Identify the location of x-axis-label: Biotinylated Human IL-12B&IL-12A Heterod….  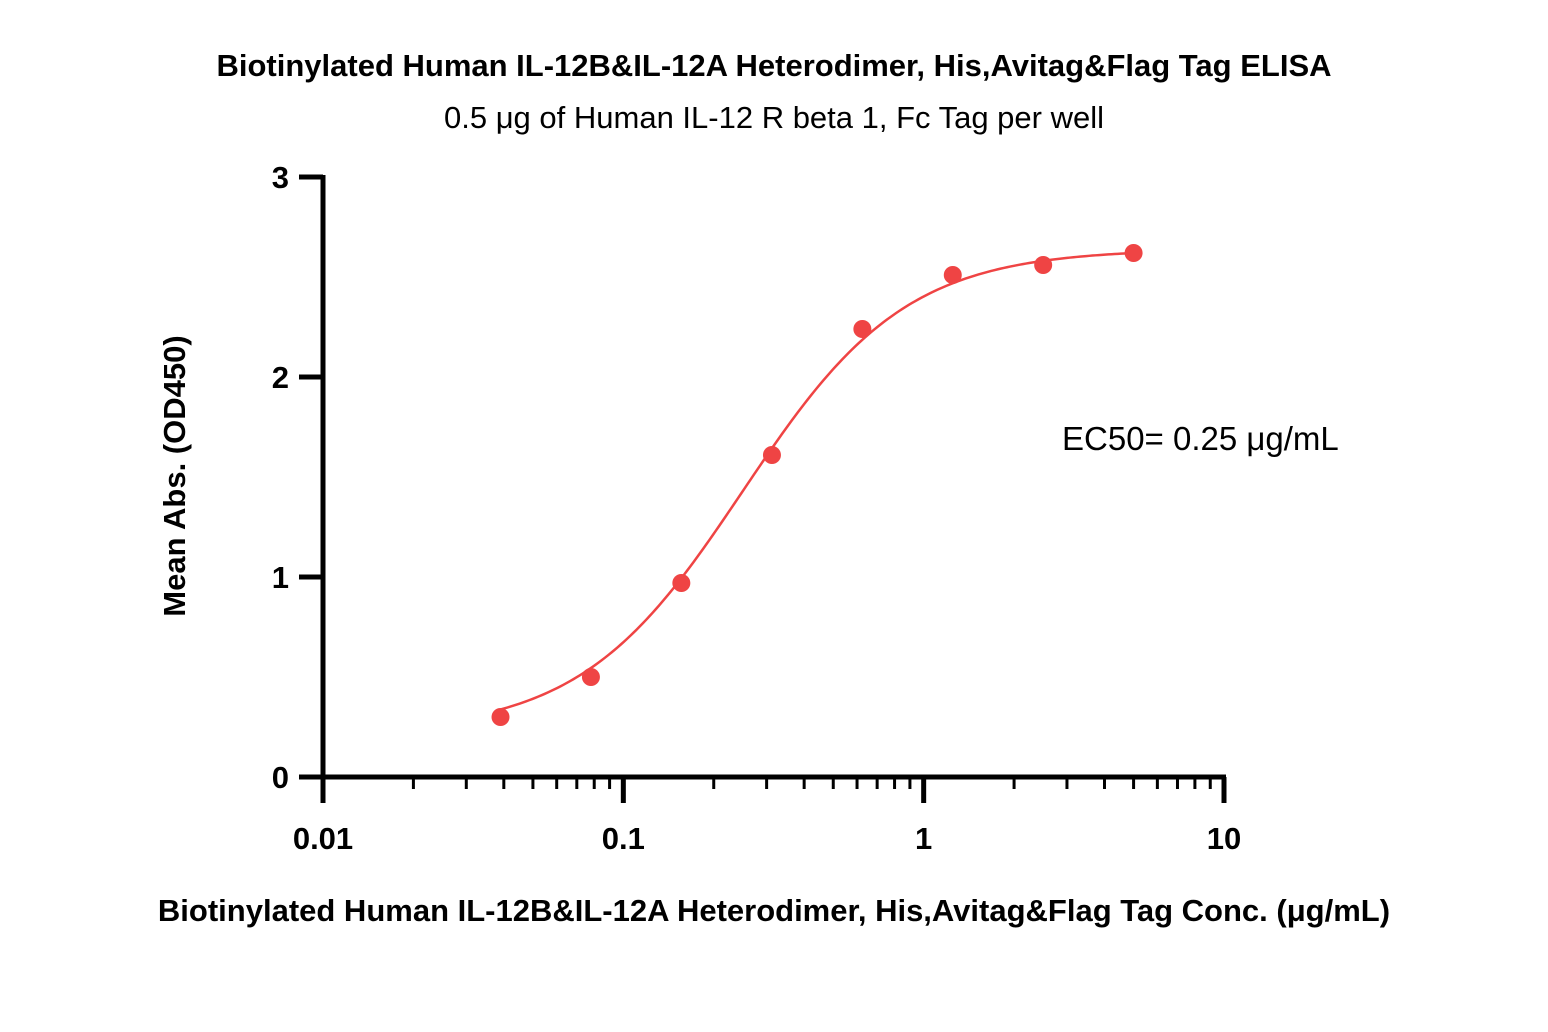
(774, 910).